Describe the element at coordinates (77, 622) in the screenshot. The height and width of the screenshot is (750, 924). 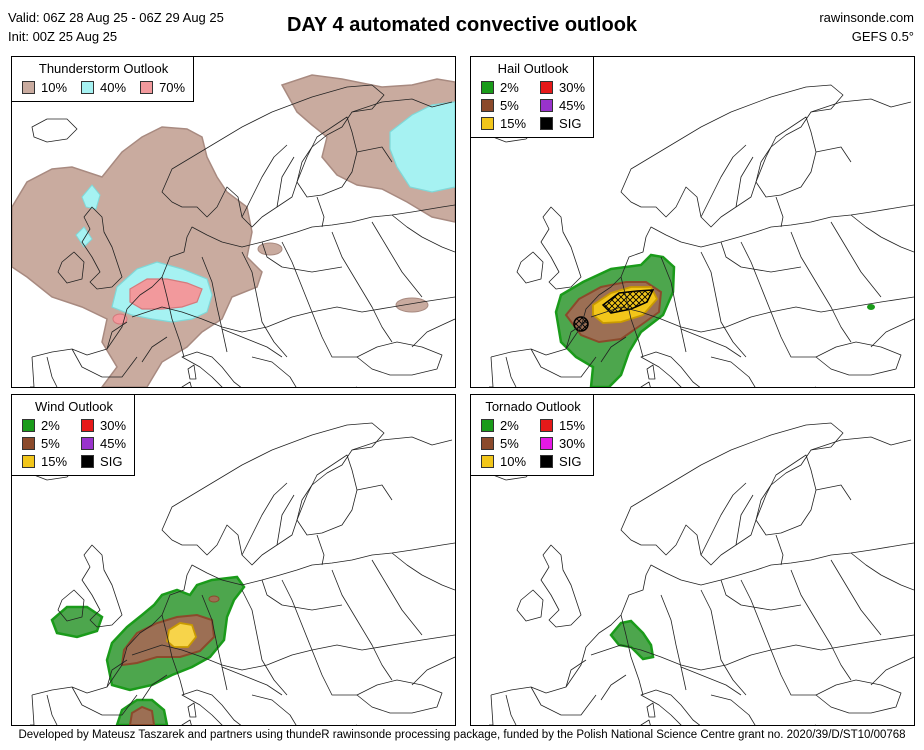
I see `wind-2-west` at that location.